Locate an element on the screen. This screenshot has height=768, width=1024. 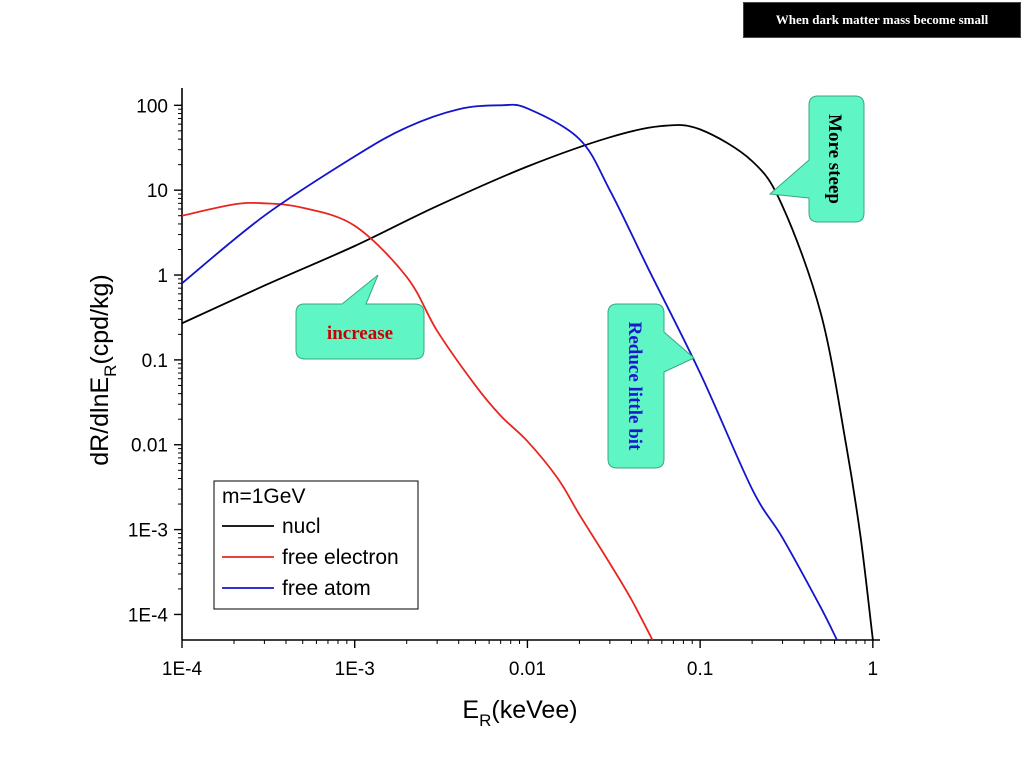
legend-entry: free atom is located at coordinates (326, 588).